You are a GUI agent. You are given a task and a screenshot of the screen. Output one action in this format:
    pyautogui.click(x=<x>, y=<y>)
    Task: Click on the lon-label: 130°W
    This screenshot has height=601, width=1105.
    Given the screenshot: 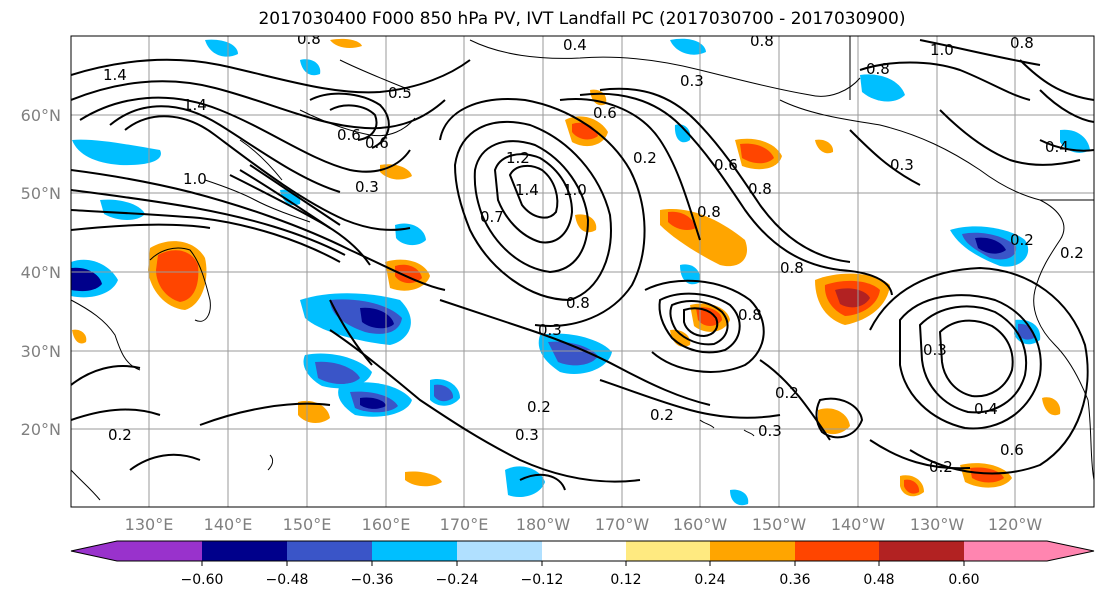 What is the action you would take?
    pyautogui.click(x=937, y=524)
    